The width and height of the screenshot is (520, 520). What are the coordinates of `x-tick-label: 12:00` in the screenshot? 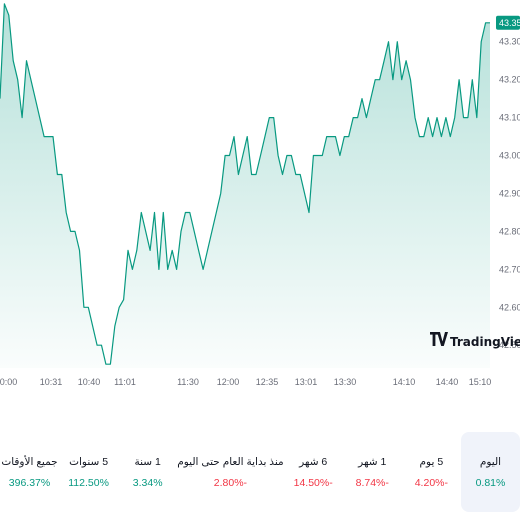 It's located at (228, 382).